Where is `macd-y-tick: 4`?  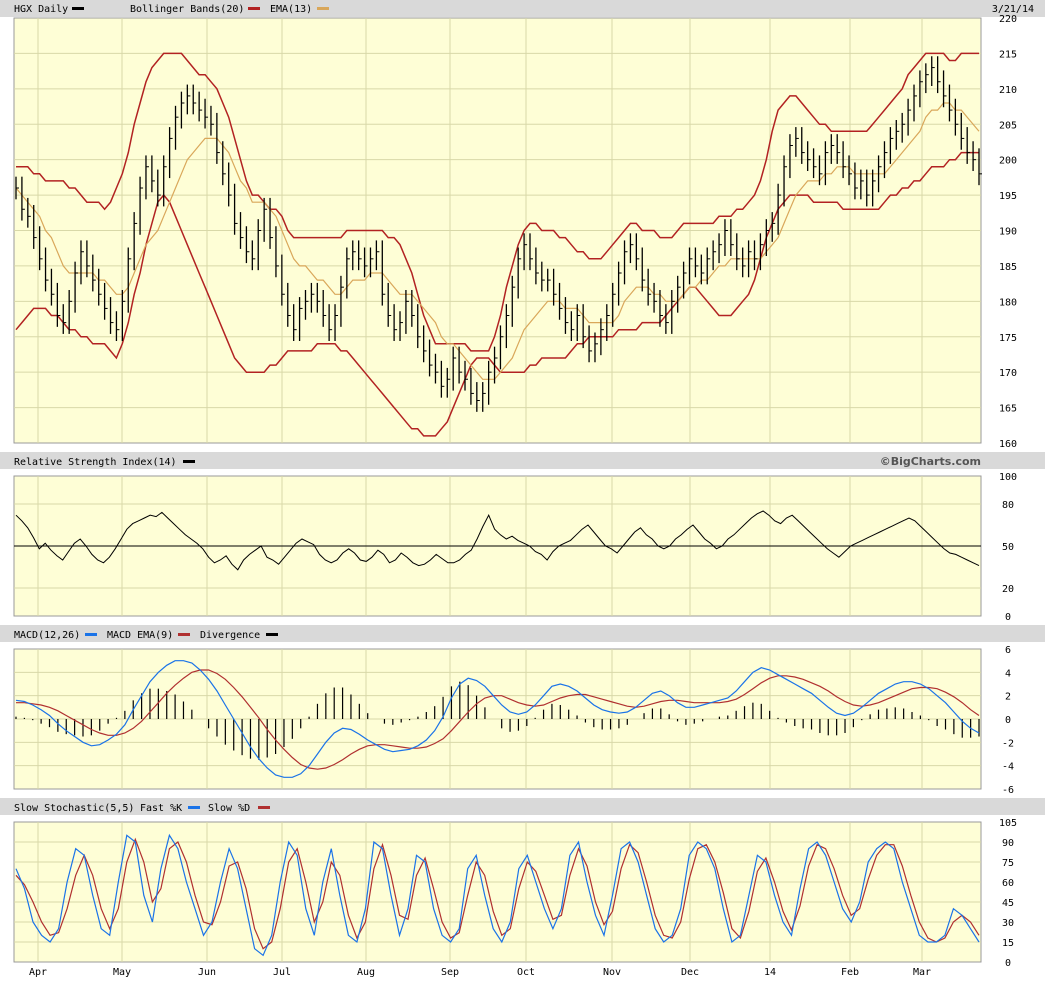
macd-y-tick: 4 is located at coordinates (1008, 673).